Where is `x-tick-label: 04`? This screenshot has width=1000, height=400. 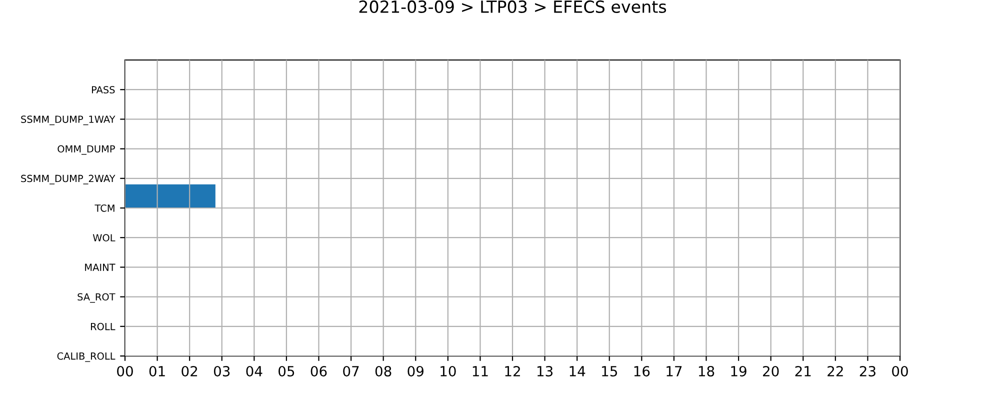 x-tick-label: 04 is located at coordinates (254, 371).